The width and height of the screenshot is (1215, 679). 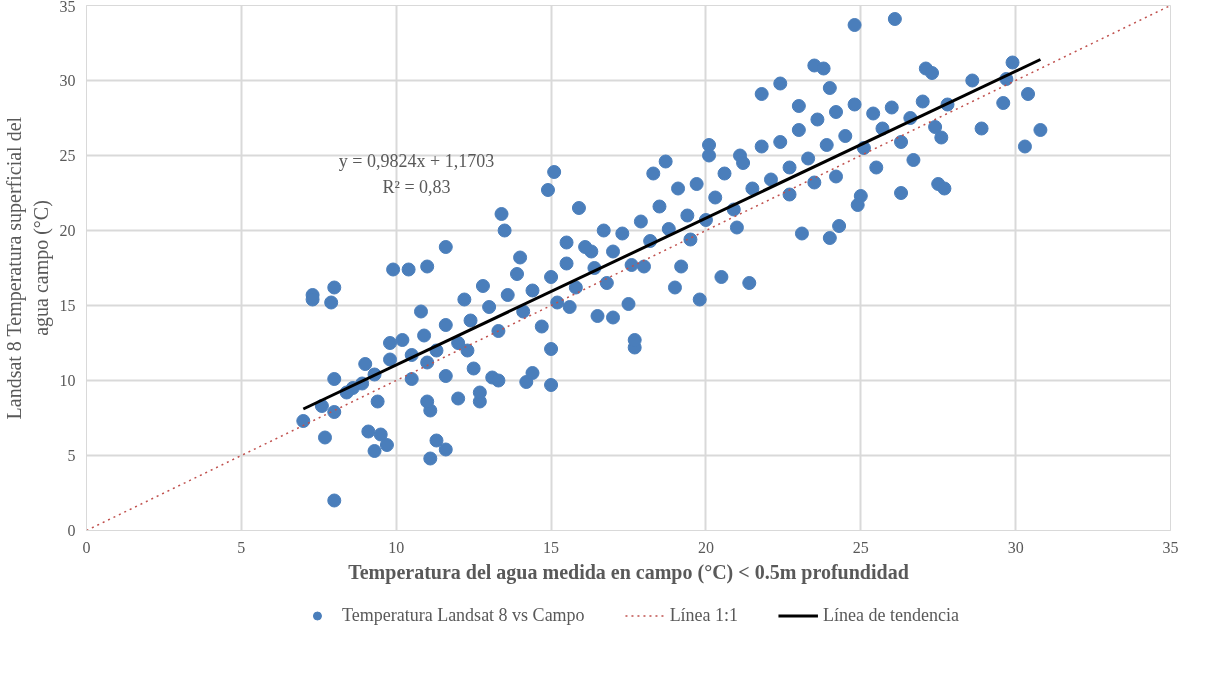 I want to click on x-tick-label: 25, so click(x=860, y=547).